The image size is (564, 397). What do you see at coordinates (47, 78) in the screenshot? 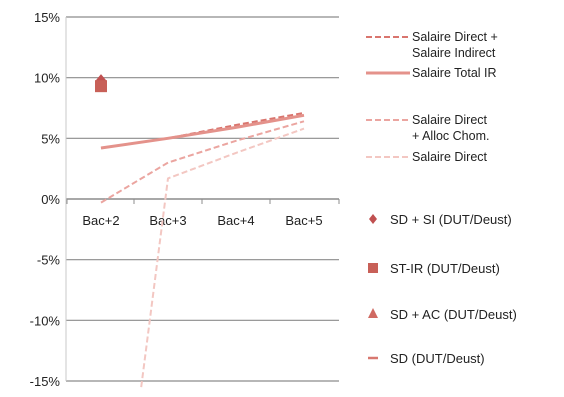
I see `y-tick-label: 10%` at bounding box center [47, 78].